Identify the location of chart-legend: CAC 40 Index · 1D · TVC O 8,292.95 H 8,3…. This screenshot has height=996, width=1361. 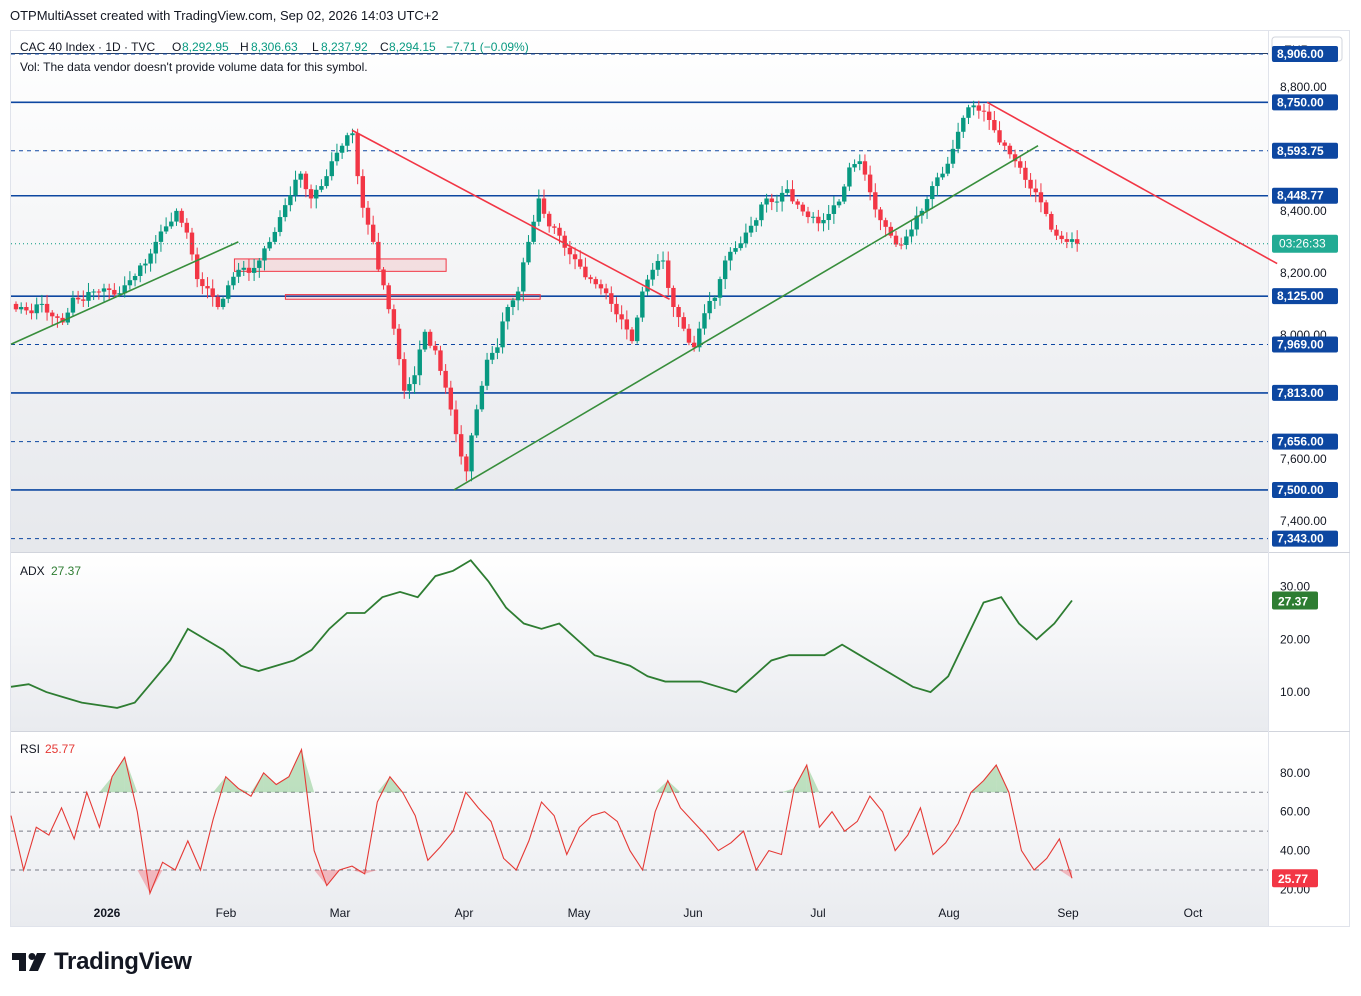
(274, 57).